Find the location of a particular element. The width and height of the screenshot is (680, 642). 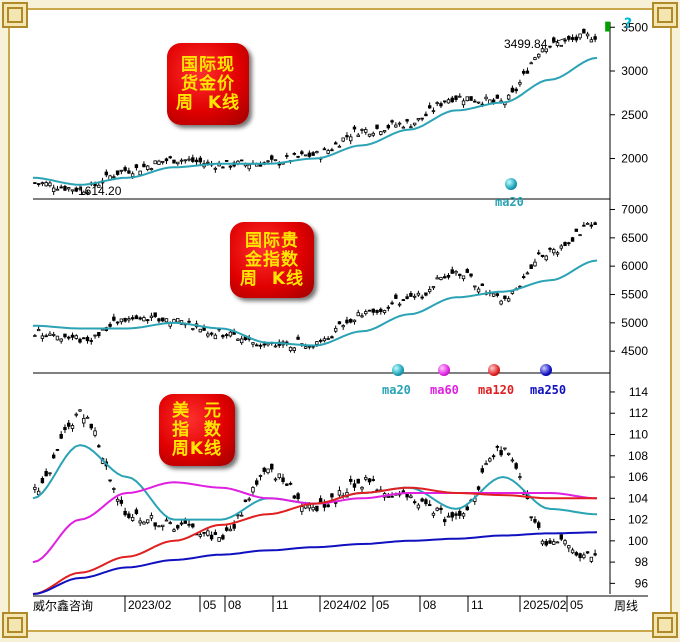

y-tick-label: 102 is located at coordinates (638, 520).